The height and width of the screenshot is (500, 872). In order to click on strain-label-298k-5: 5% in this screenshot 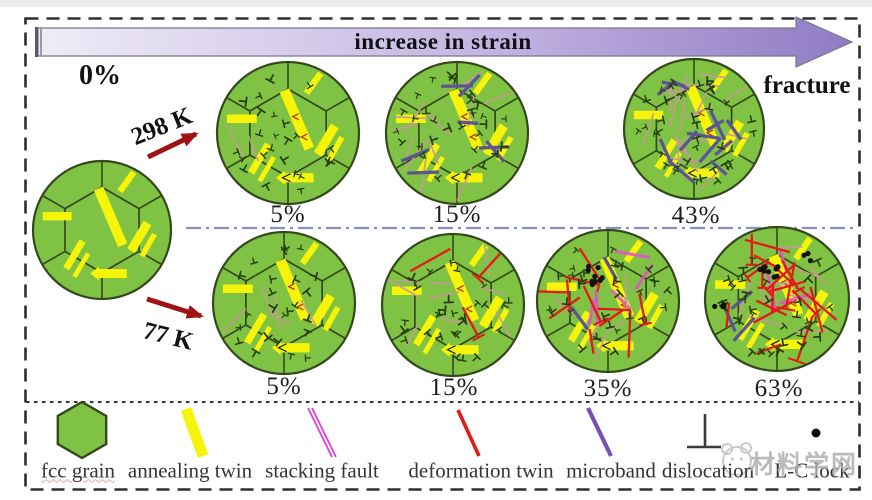, I will do `click(288, 214)`.